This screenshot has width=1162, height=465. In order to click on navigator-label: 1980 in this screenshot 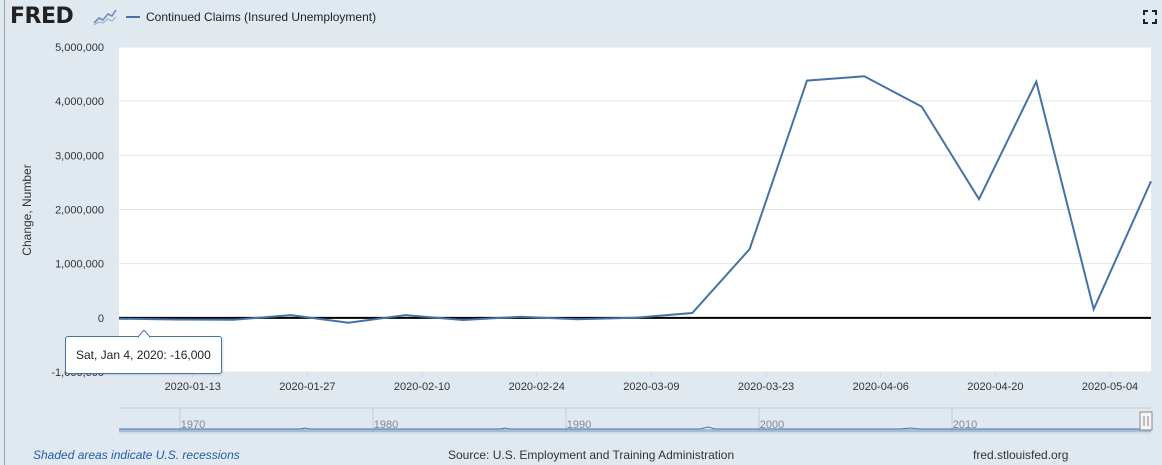, I will do `click(386, 425)`.